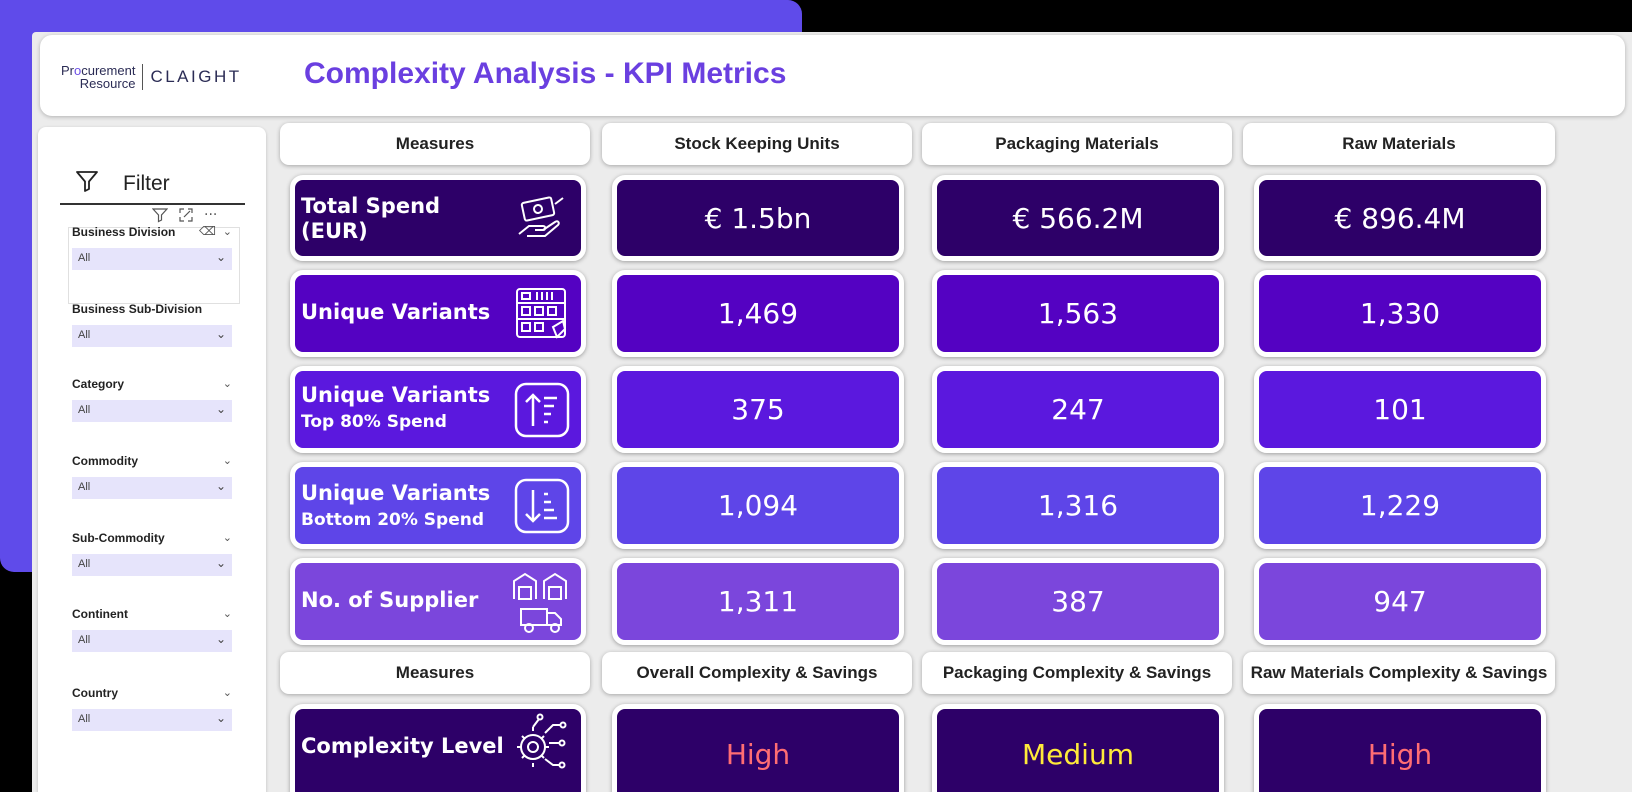  What do you see at coordinates (1077, 144) in the screenshot?
I see `header-packaging: Packaging Materials` at bounding box center [1077, 144].